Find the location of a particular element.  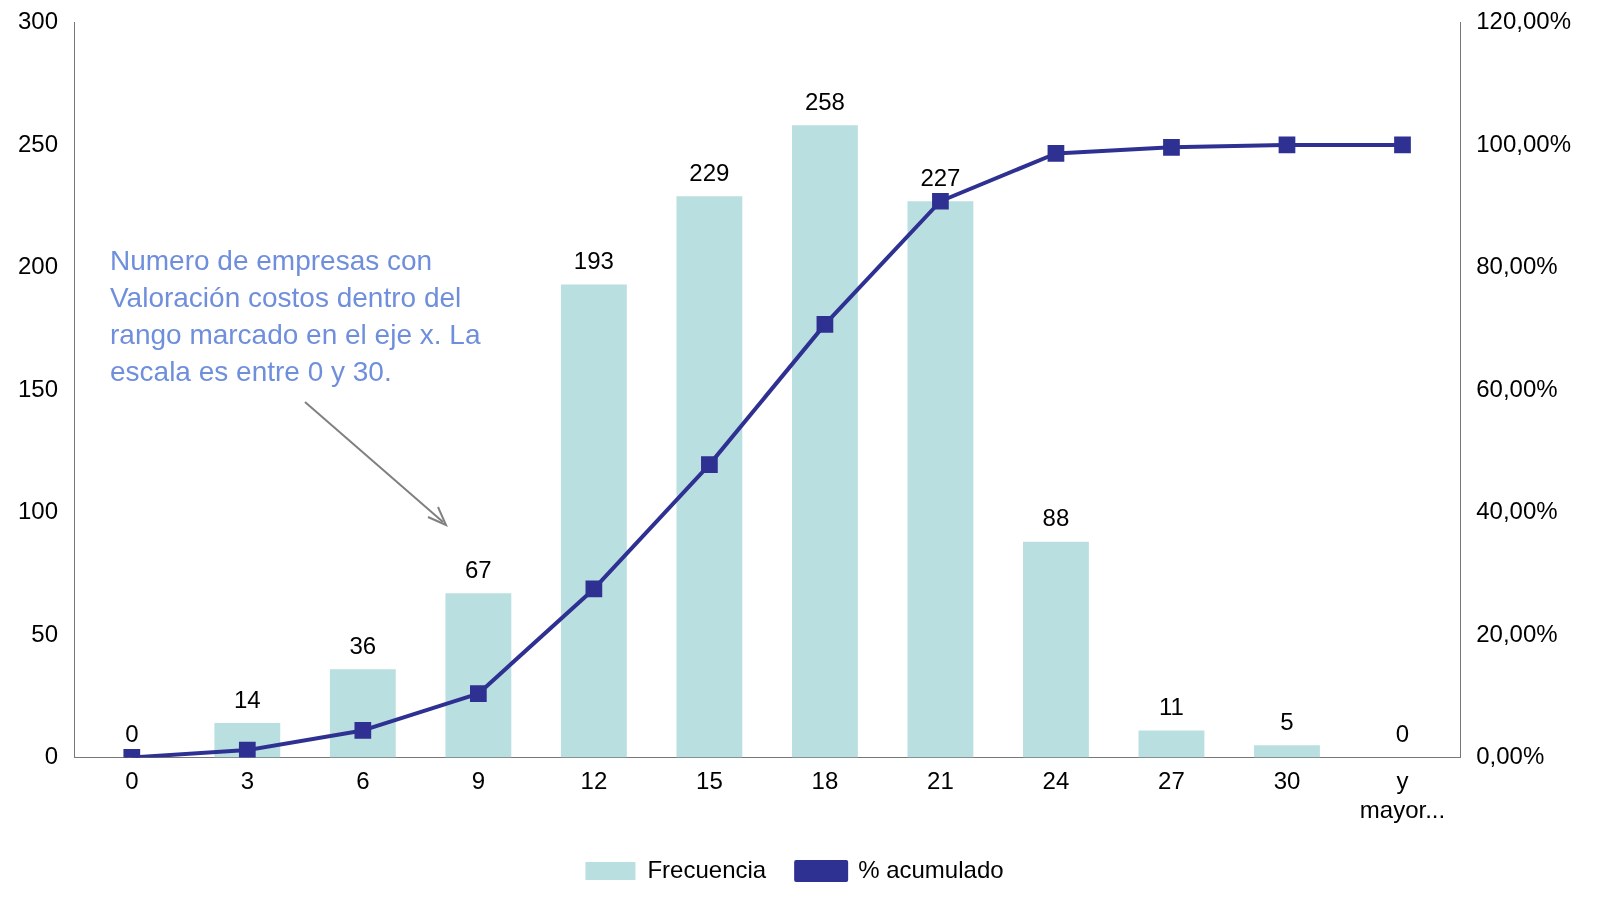

y2-tick-label: 80,00% is located at coordinates (1517, 266).